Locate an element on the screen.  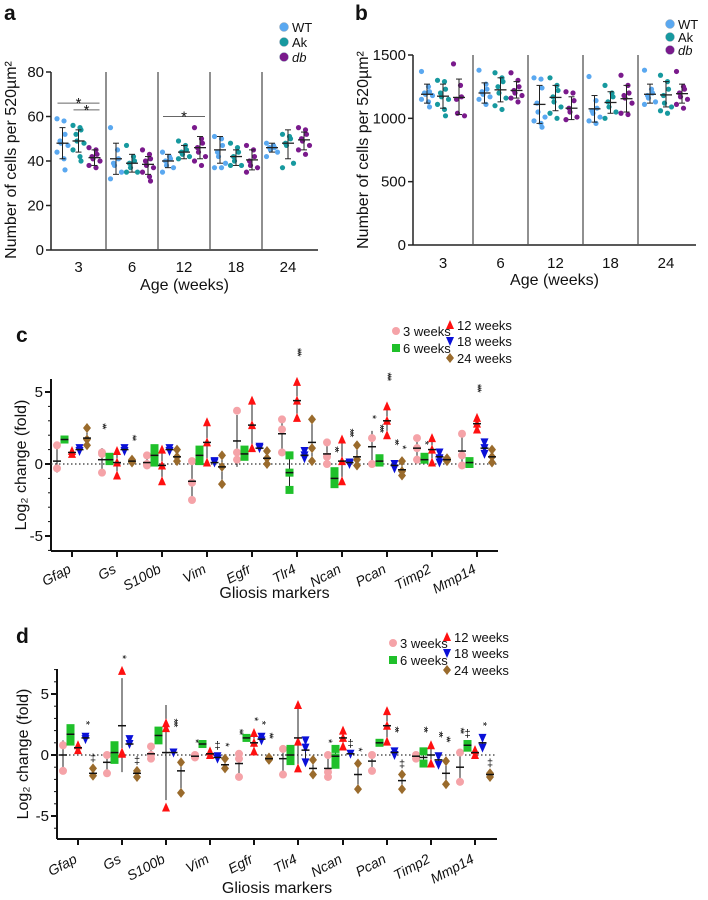
x-tick-label-gfap: Gfap is located at coordinates (62, 864).